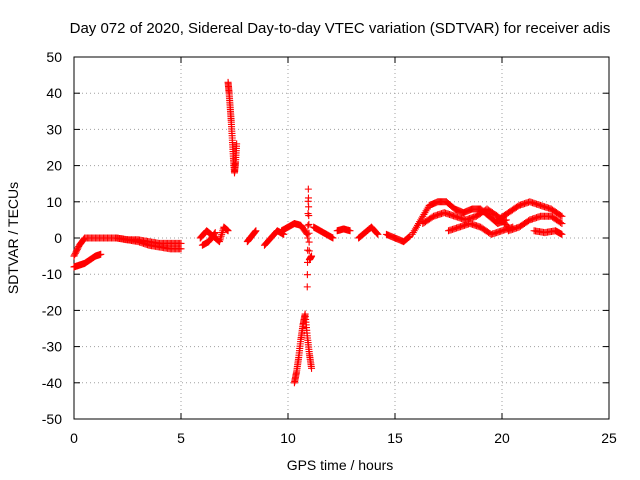  I want to click on y-tick-label: -10, so click(52, 274).